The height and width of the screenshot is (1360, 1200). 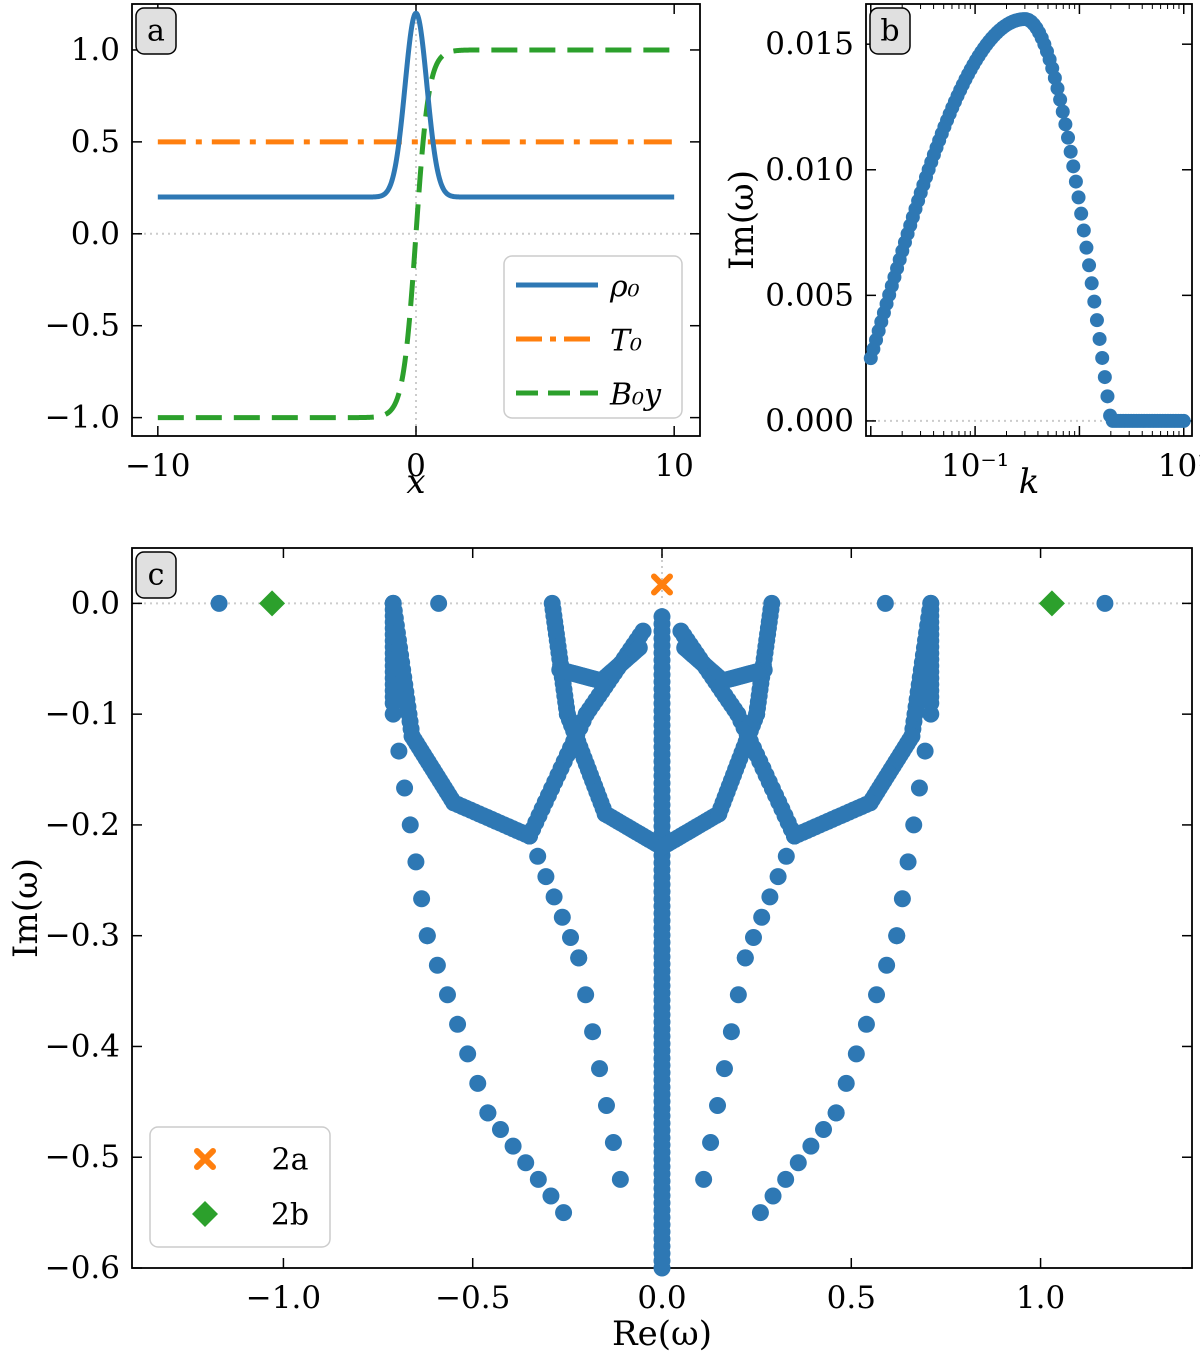 What do you see at coordinates (95, 234) in the screenshot?
I see `y-tick-label: 0.0` at bounding box center [95, 234].